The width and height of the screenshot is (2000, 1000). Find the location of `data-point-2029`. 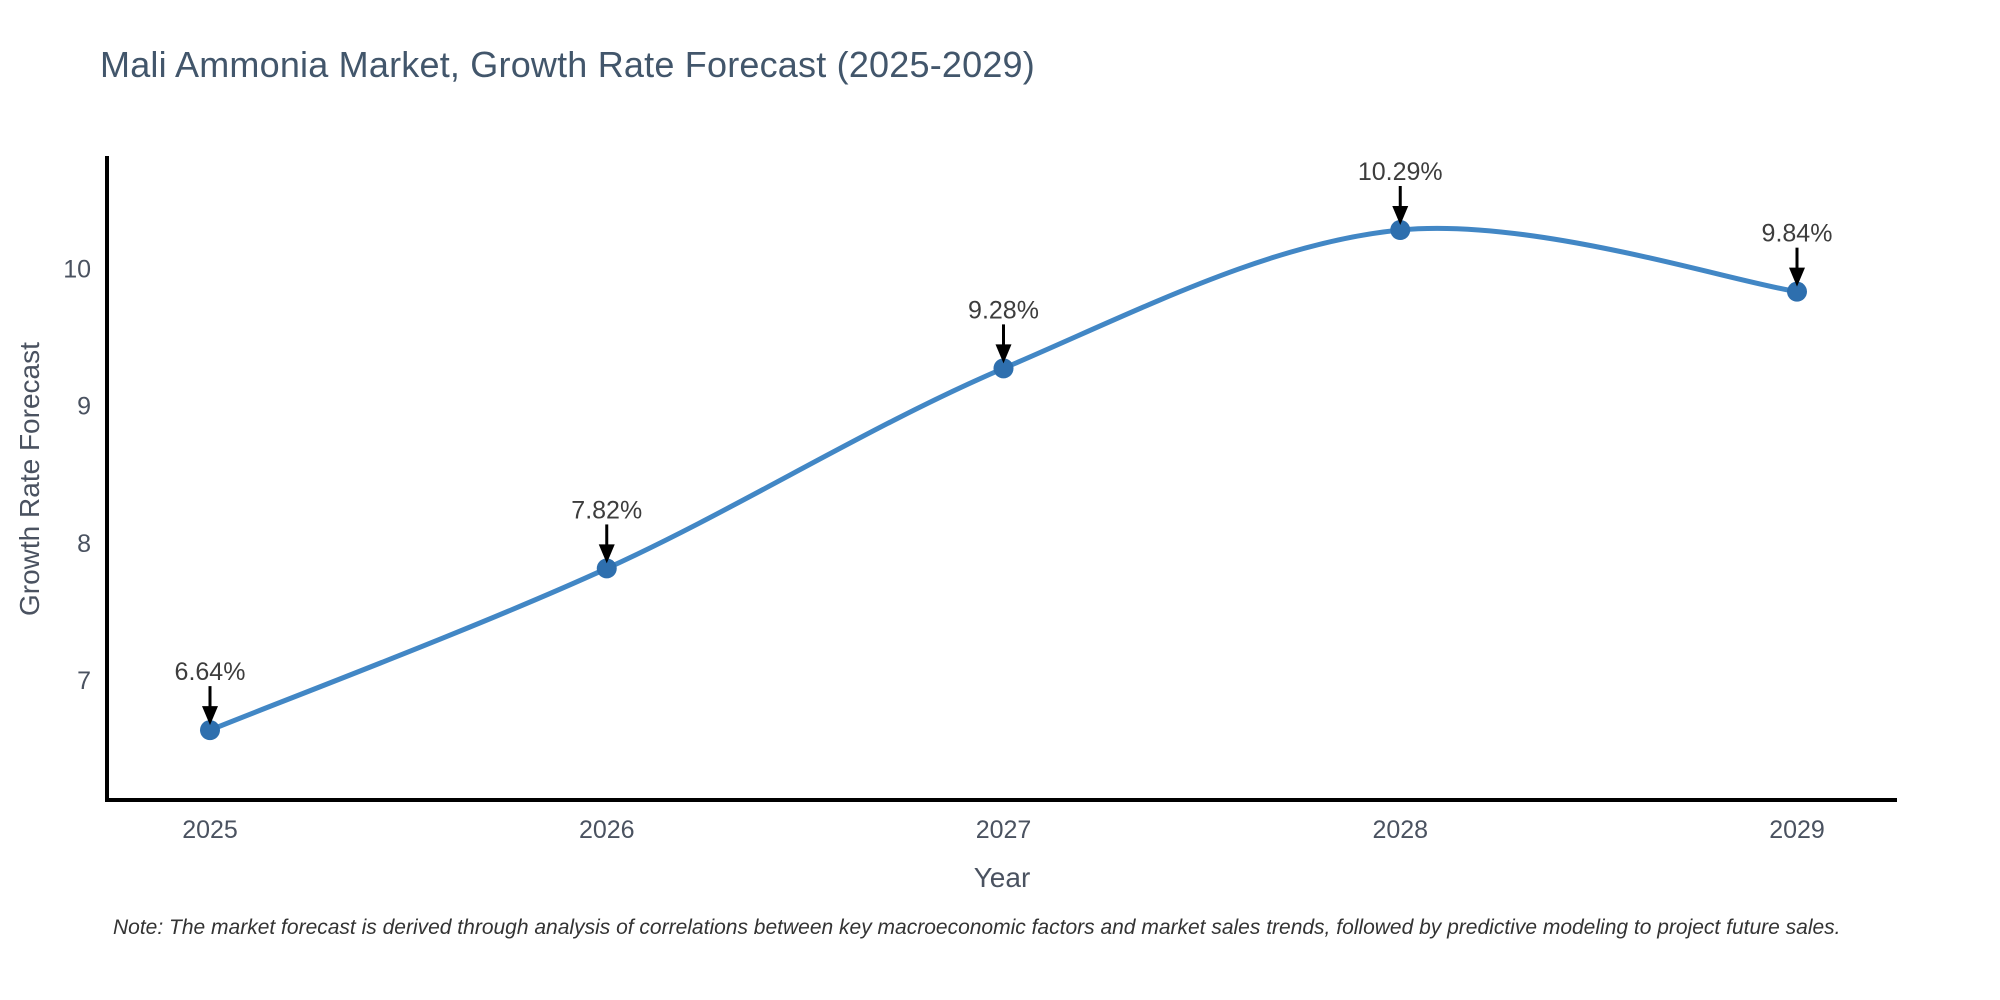

data-point-2029 is located at coordinates (1797, 291).